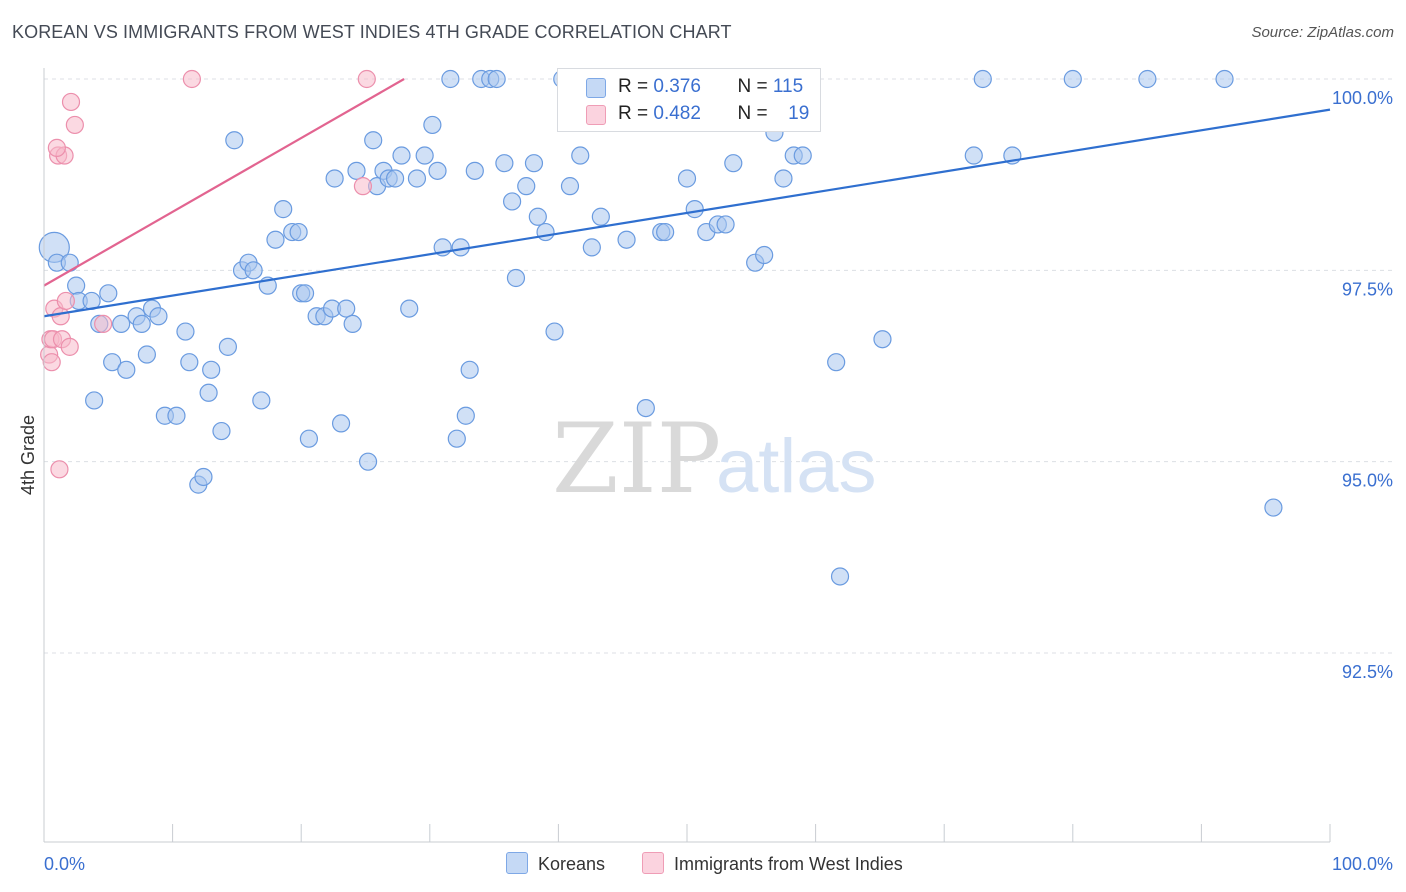 The image size is (1406, 892). Describe the element at coordinates (799, 113) in the screenshot. I see `n-value: 19` at that location.